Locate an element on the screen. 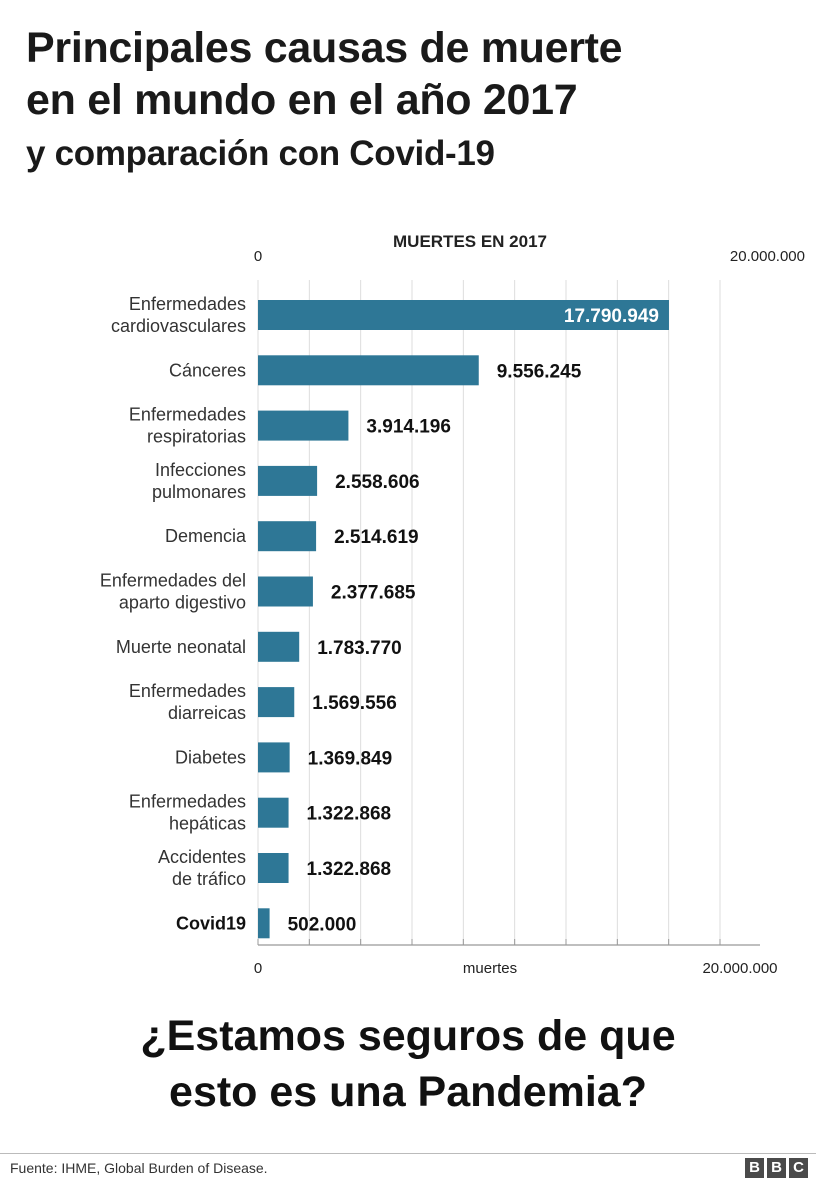 Image resolution: width=816 pixels, height=1200 pixels. category-label: Infecciones pulmonares is located at coordinates (199, 481).